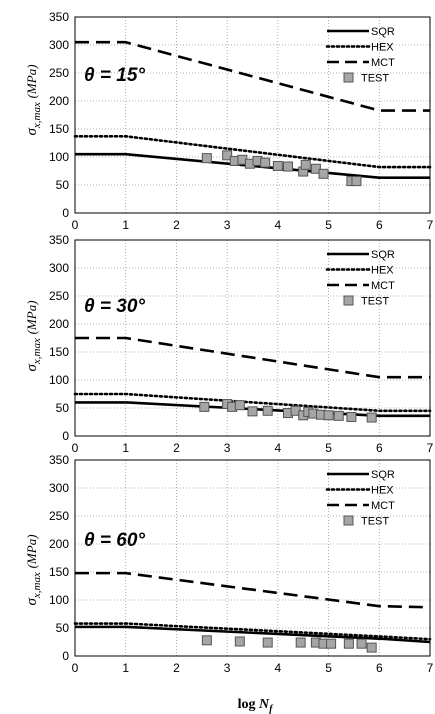  Describe the element at coordinates (227, 668) in the screenshot. I see `x-tick-label: 3` at that location.